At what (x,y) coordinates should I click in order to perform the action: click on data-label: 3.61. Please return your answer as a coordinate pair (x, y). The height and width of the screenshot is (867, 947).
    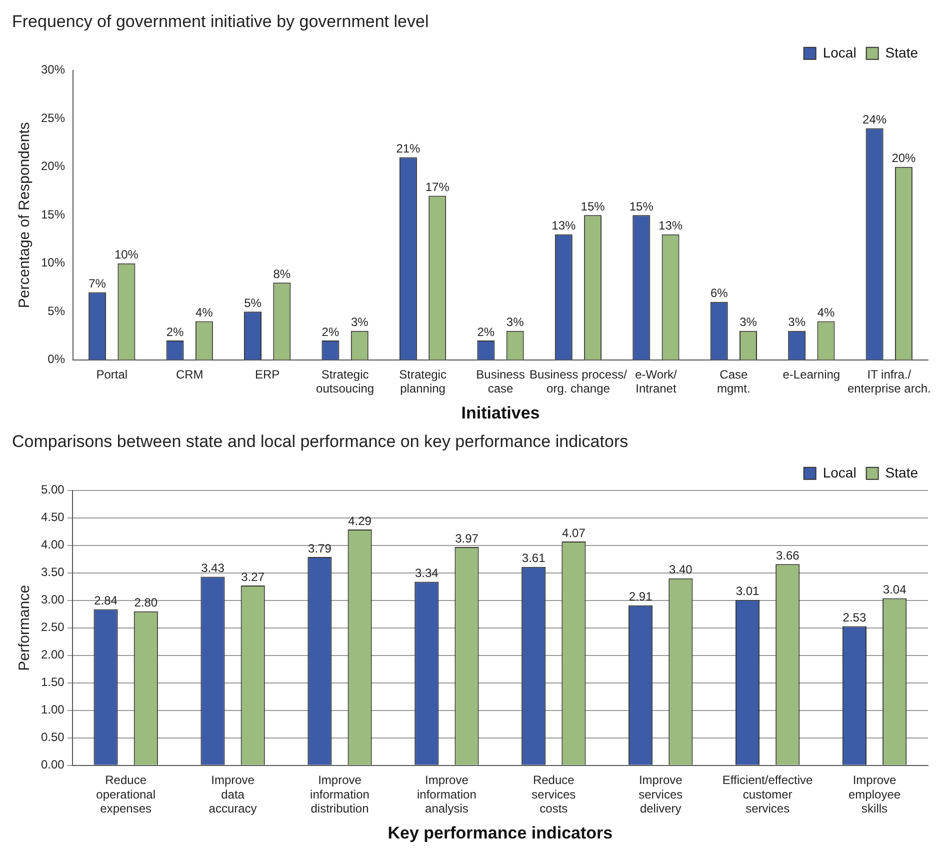
    Looking at the image, I should click on (534, 558).